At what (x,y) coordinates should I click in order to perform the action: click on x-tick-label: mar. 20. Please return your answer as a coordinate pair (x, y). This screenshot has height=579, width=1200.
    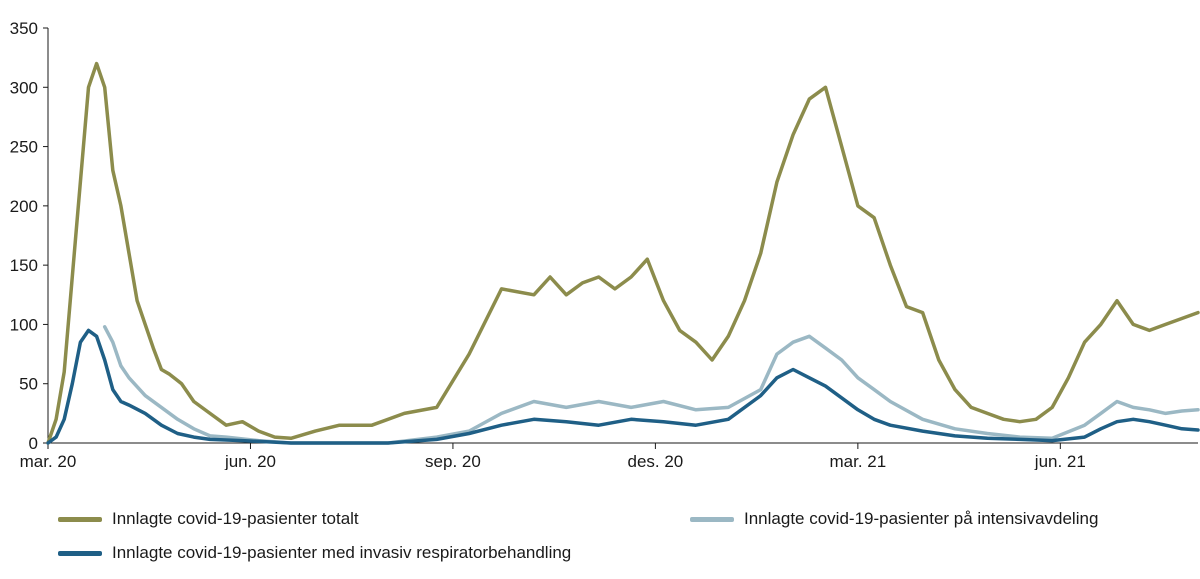
    Looking at the image, I should click on (48, 461).